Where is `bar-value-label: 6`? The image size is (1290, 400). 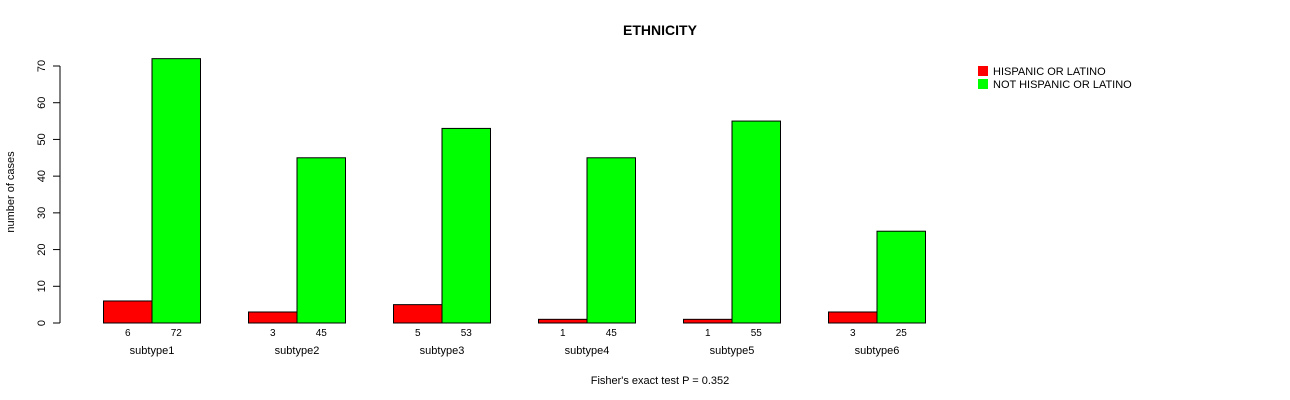
bar-value-label: 6 is located at coordinates (128, 333).